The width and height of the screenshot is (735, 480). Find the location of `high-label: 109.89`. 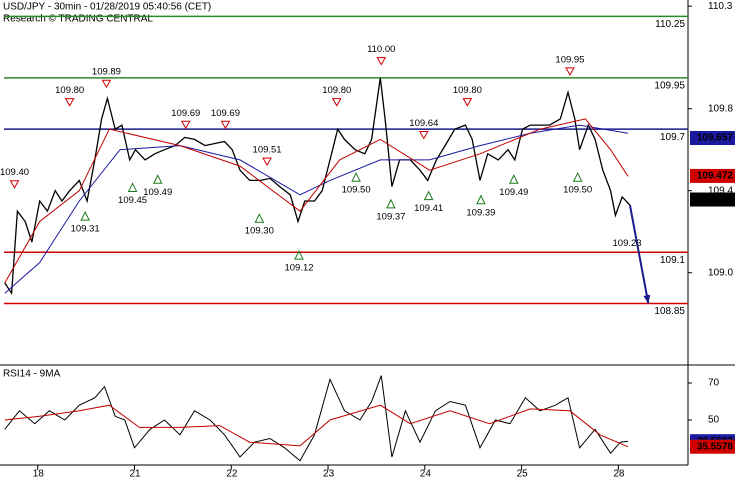

high-label: 109.89 is located at coordinates (106, 72).